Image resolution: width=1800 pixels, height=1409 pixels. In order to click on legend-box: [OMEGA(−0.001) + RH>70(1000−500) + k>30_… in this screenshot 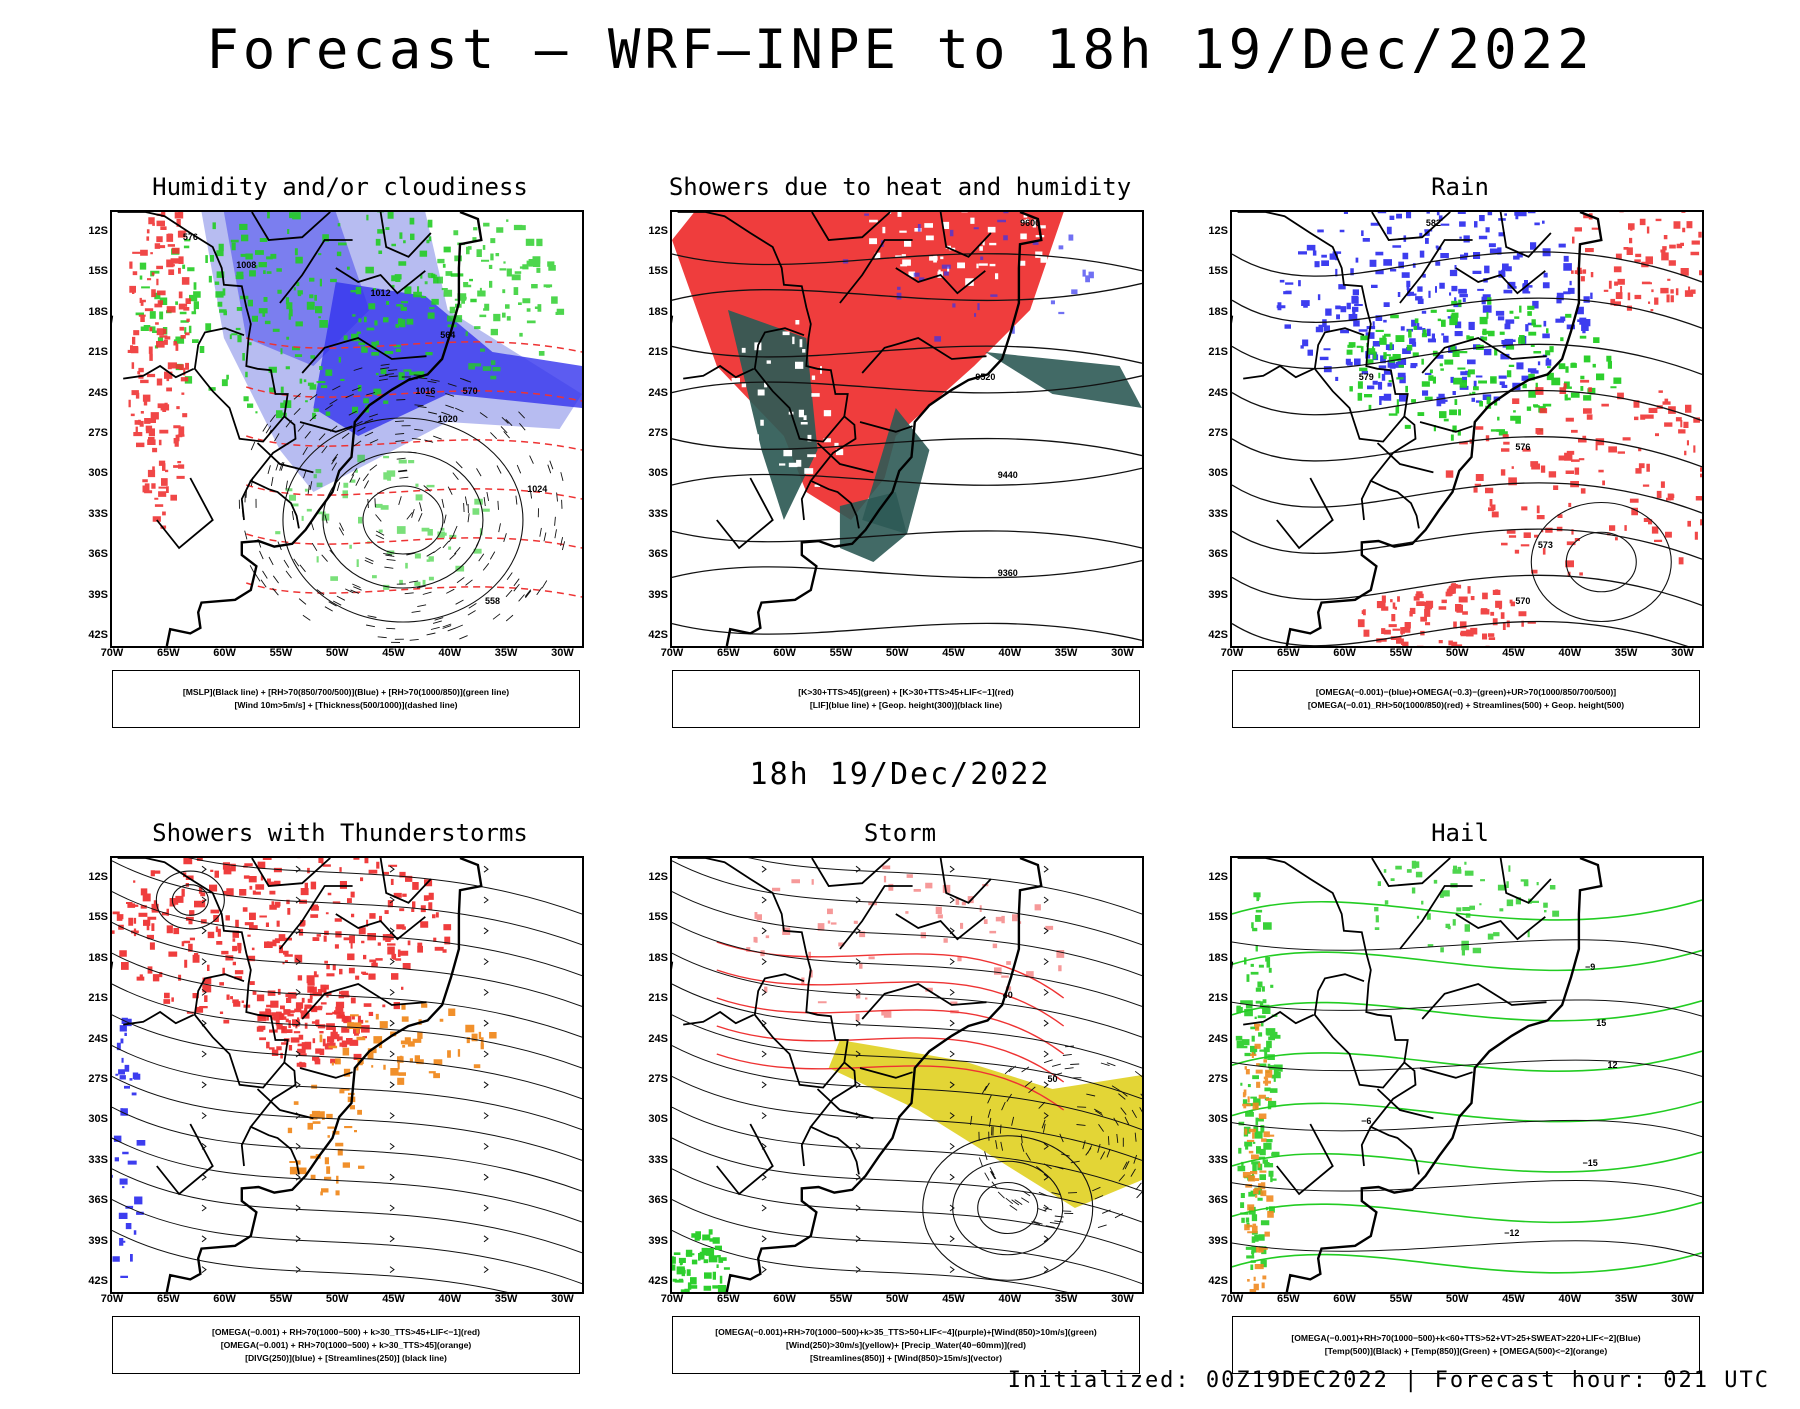, I will do `click(346, 1345)`.